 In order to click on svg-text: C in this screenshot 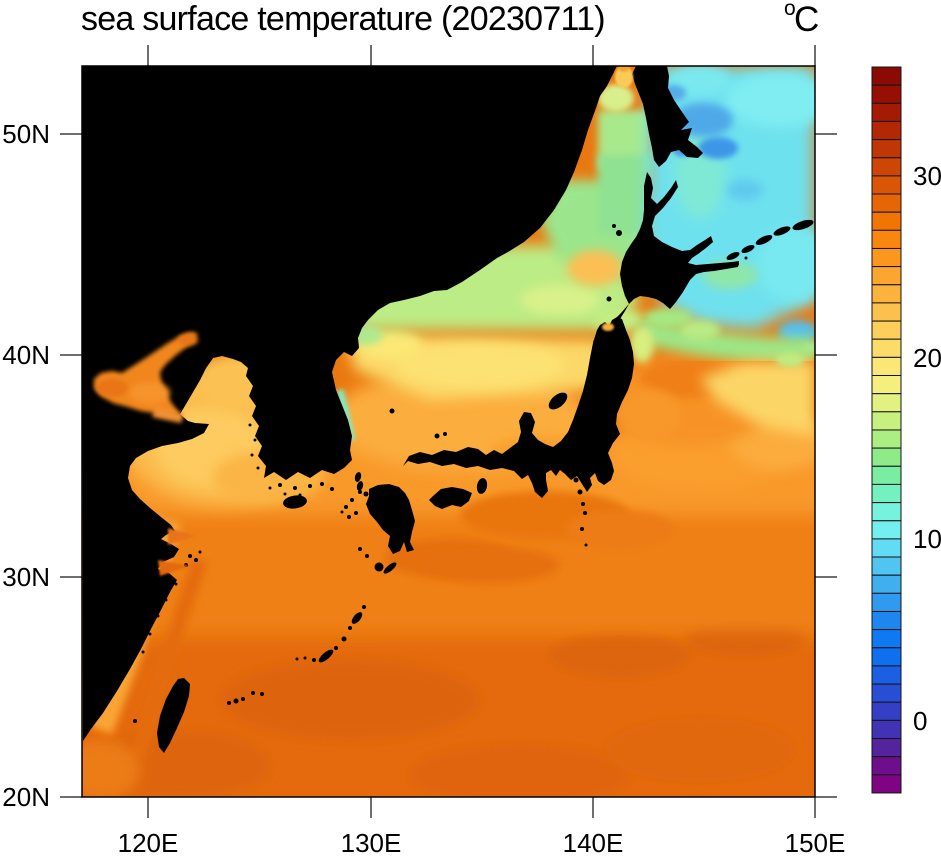, I will do `click(806, 19)`.